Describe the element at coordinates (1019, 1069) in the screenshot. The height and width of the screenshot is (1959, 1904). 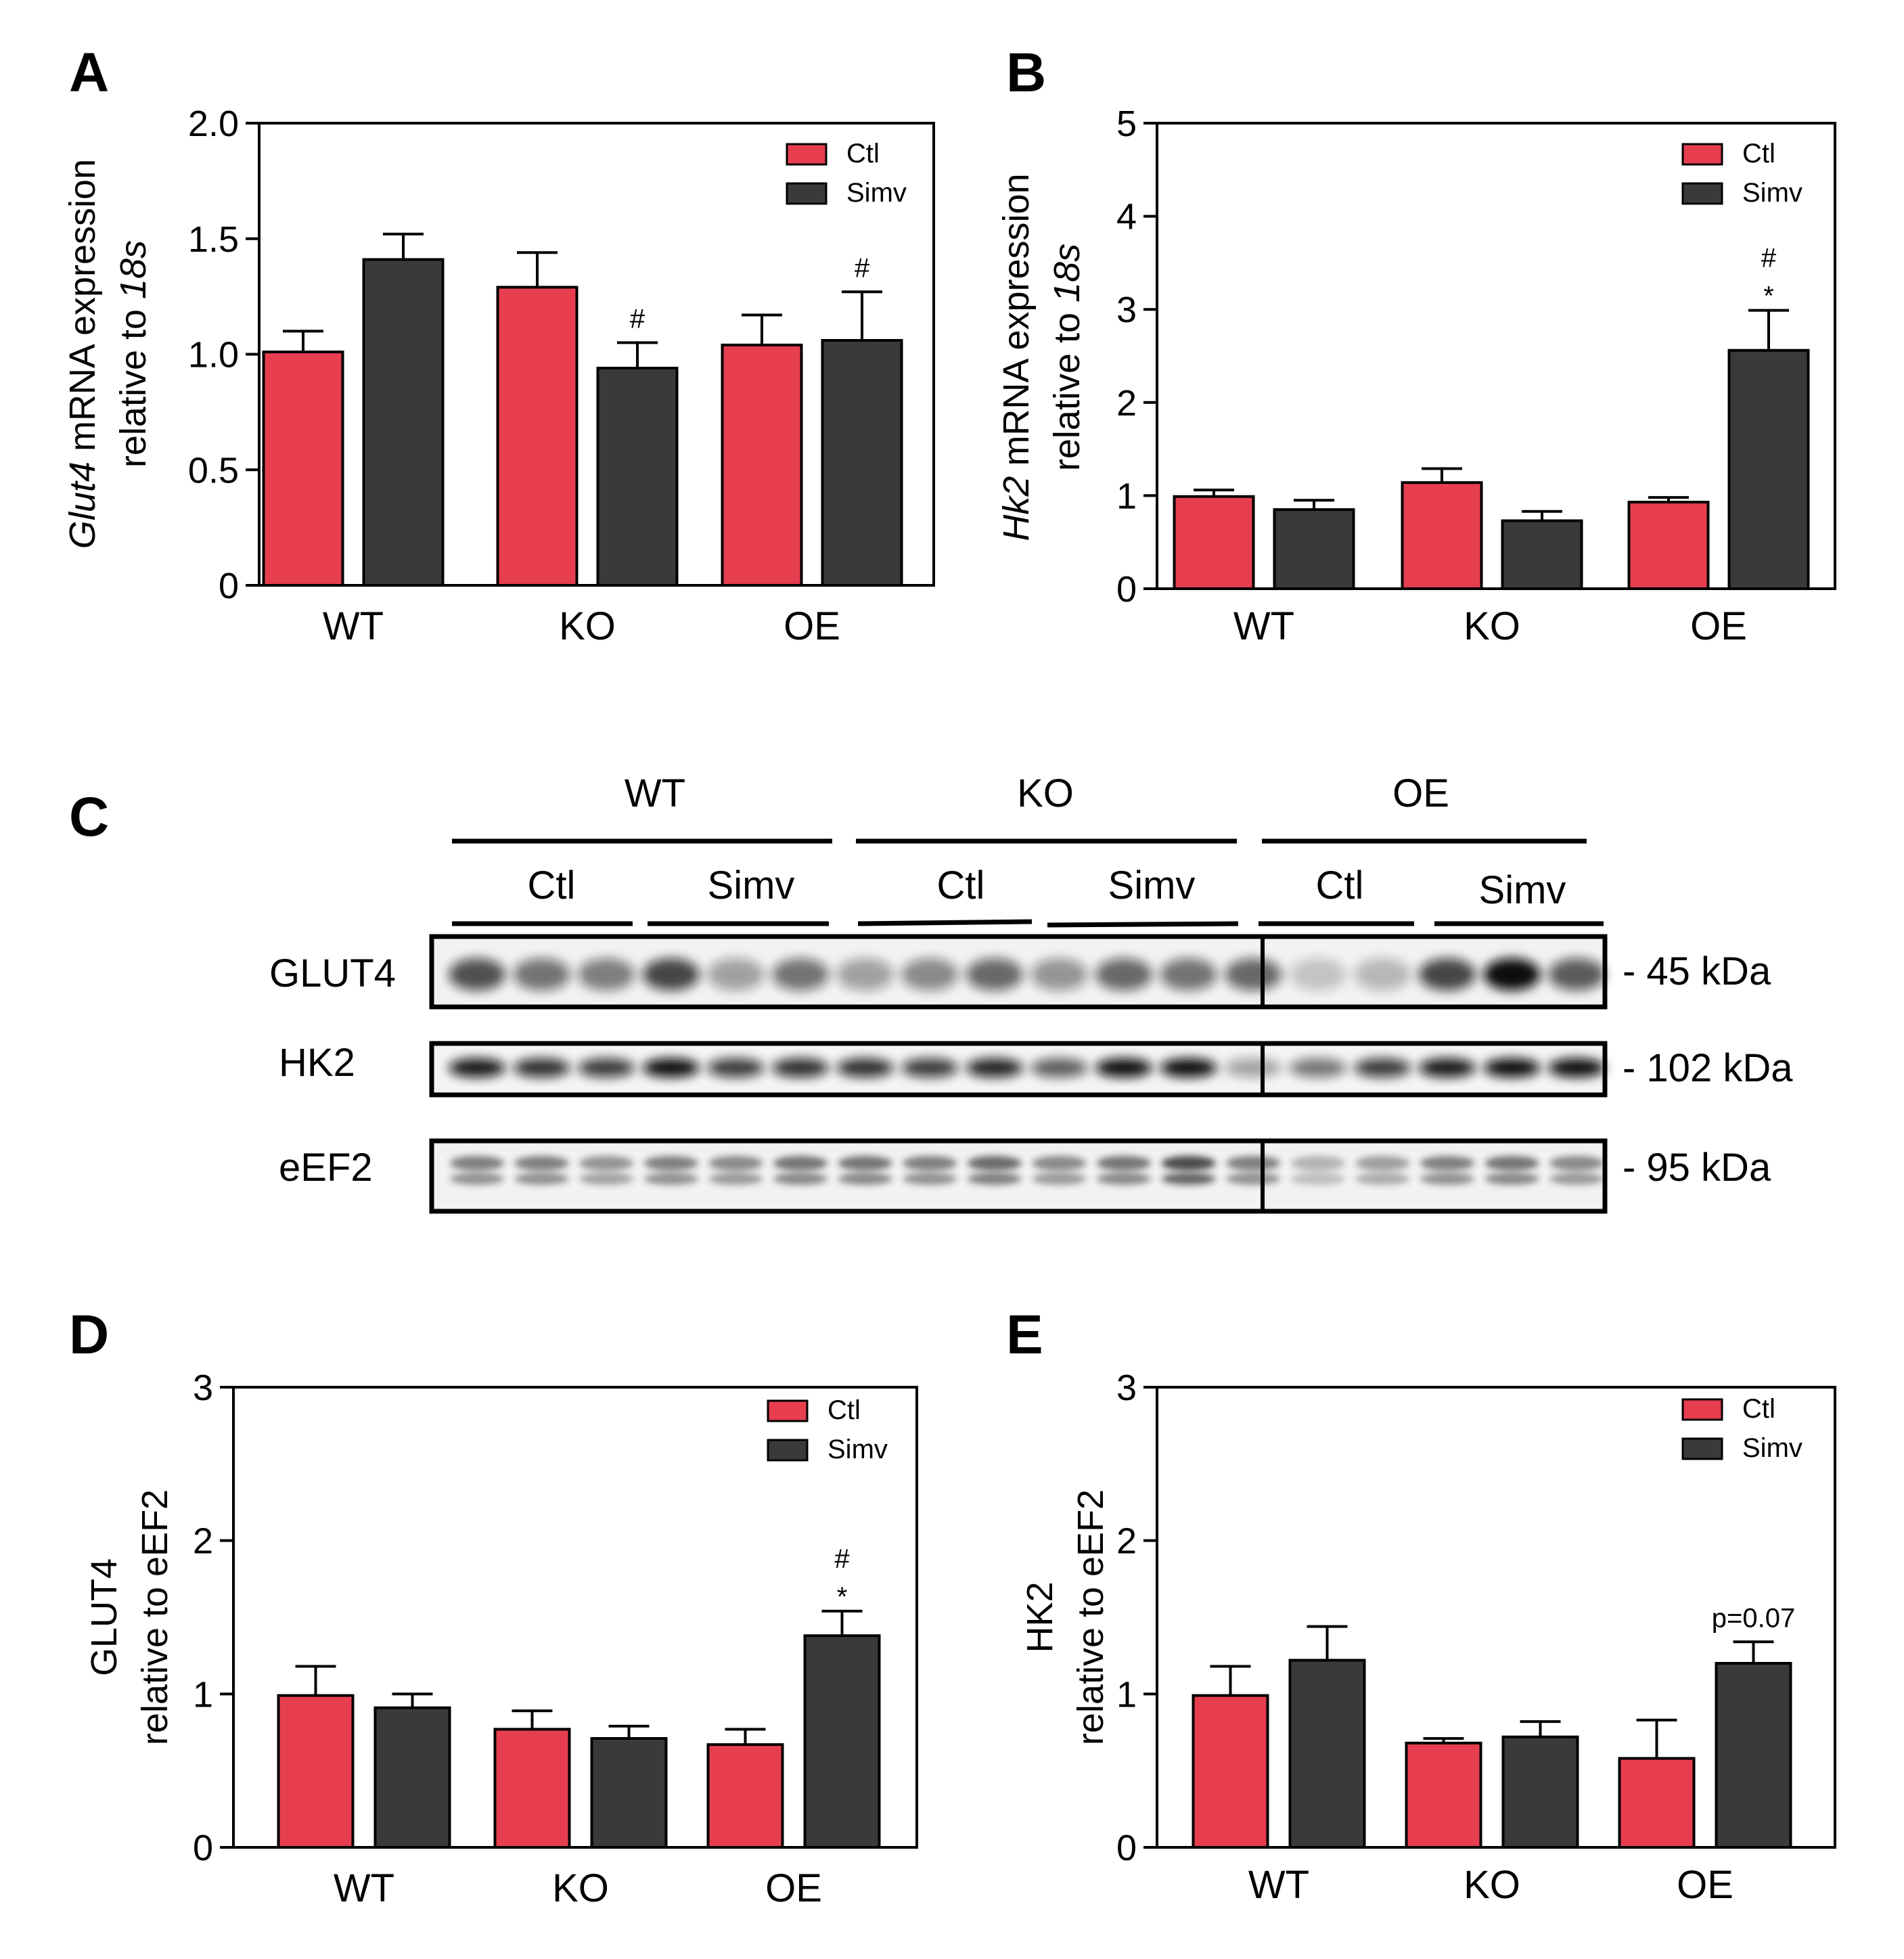
I see `blot-strip-hk2` at that location.